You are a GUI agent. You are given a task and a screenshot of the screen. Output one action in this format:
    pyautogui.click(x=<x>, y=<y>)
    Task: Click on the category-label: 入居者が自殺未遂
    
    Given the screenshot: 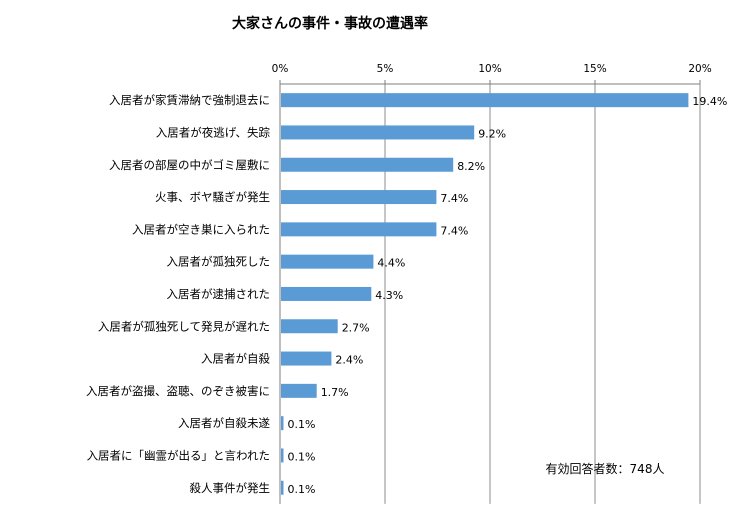 What is the action you would take?
    pyautogui.click(x=224, y=423)
    